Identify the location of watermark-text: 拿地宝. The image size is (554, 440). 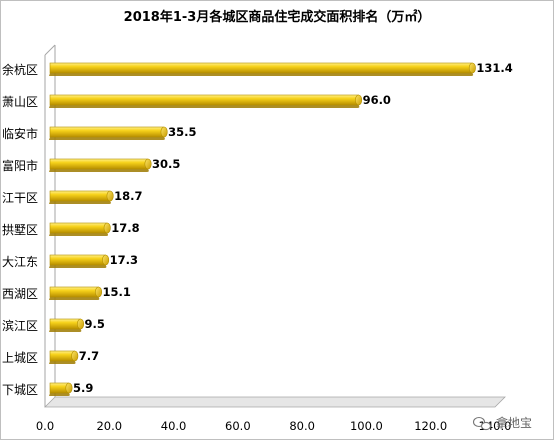
(514, 422).